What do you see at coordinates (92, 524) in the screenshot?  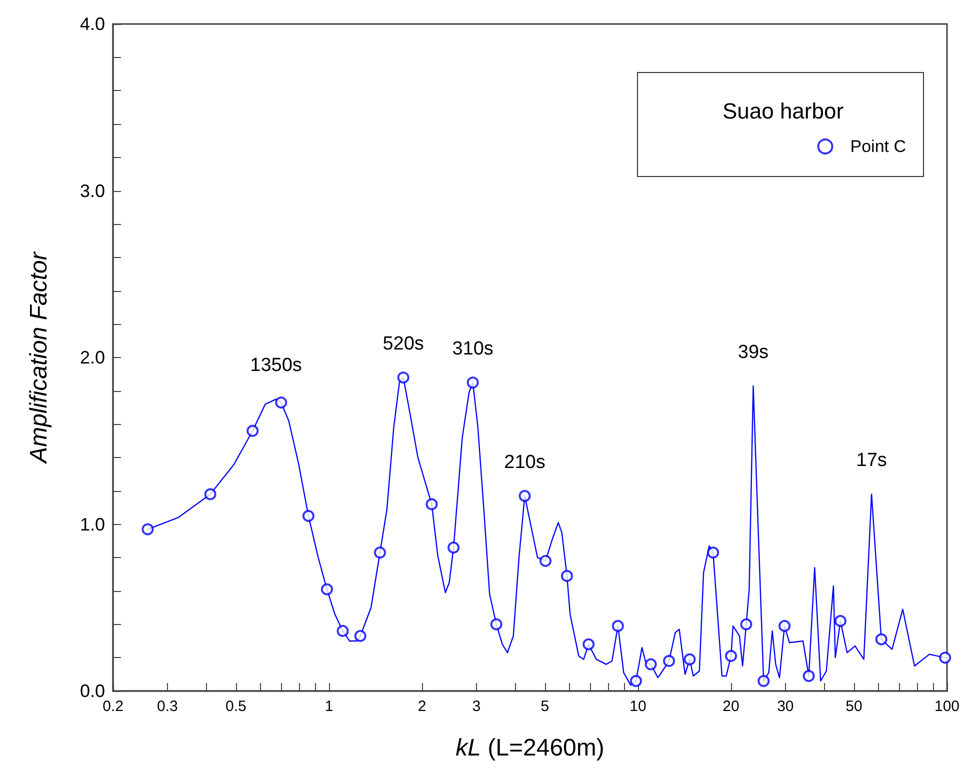 I see `y-tick-label: 1.0` at bounding box center [92, 524].